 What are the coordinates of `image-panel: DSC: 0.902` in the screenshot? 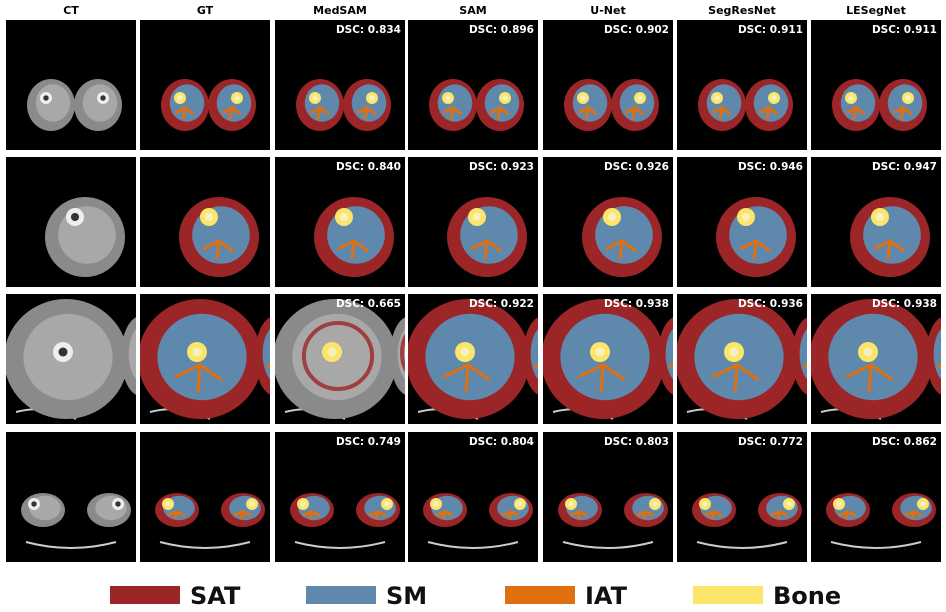 It's located at (608, 85).